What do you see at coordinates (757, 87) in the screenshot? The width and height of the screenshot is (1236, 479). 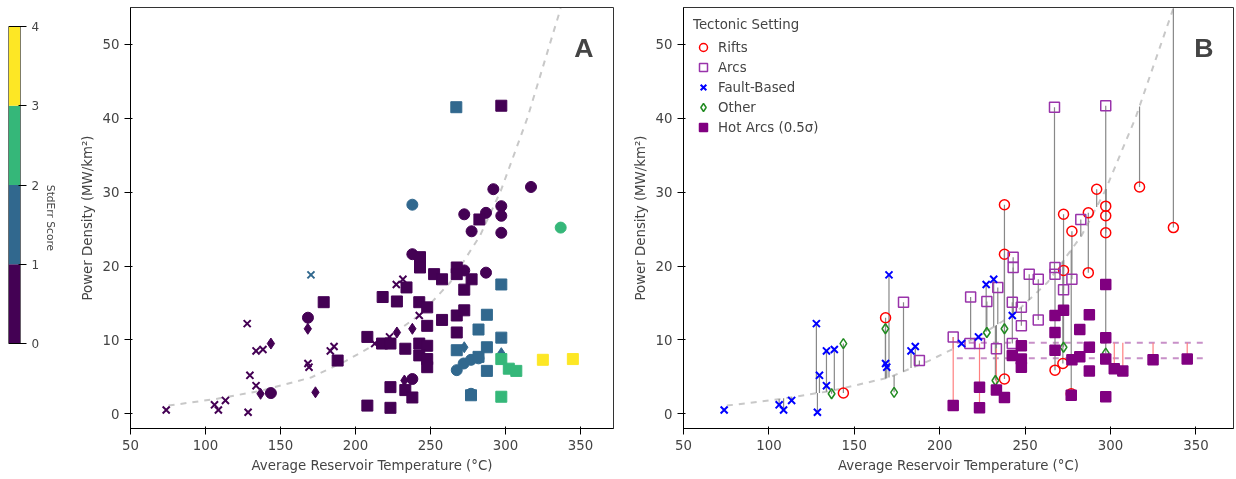 I see `legend-label: Fault-Based` at bounding box center [757, 87].